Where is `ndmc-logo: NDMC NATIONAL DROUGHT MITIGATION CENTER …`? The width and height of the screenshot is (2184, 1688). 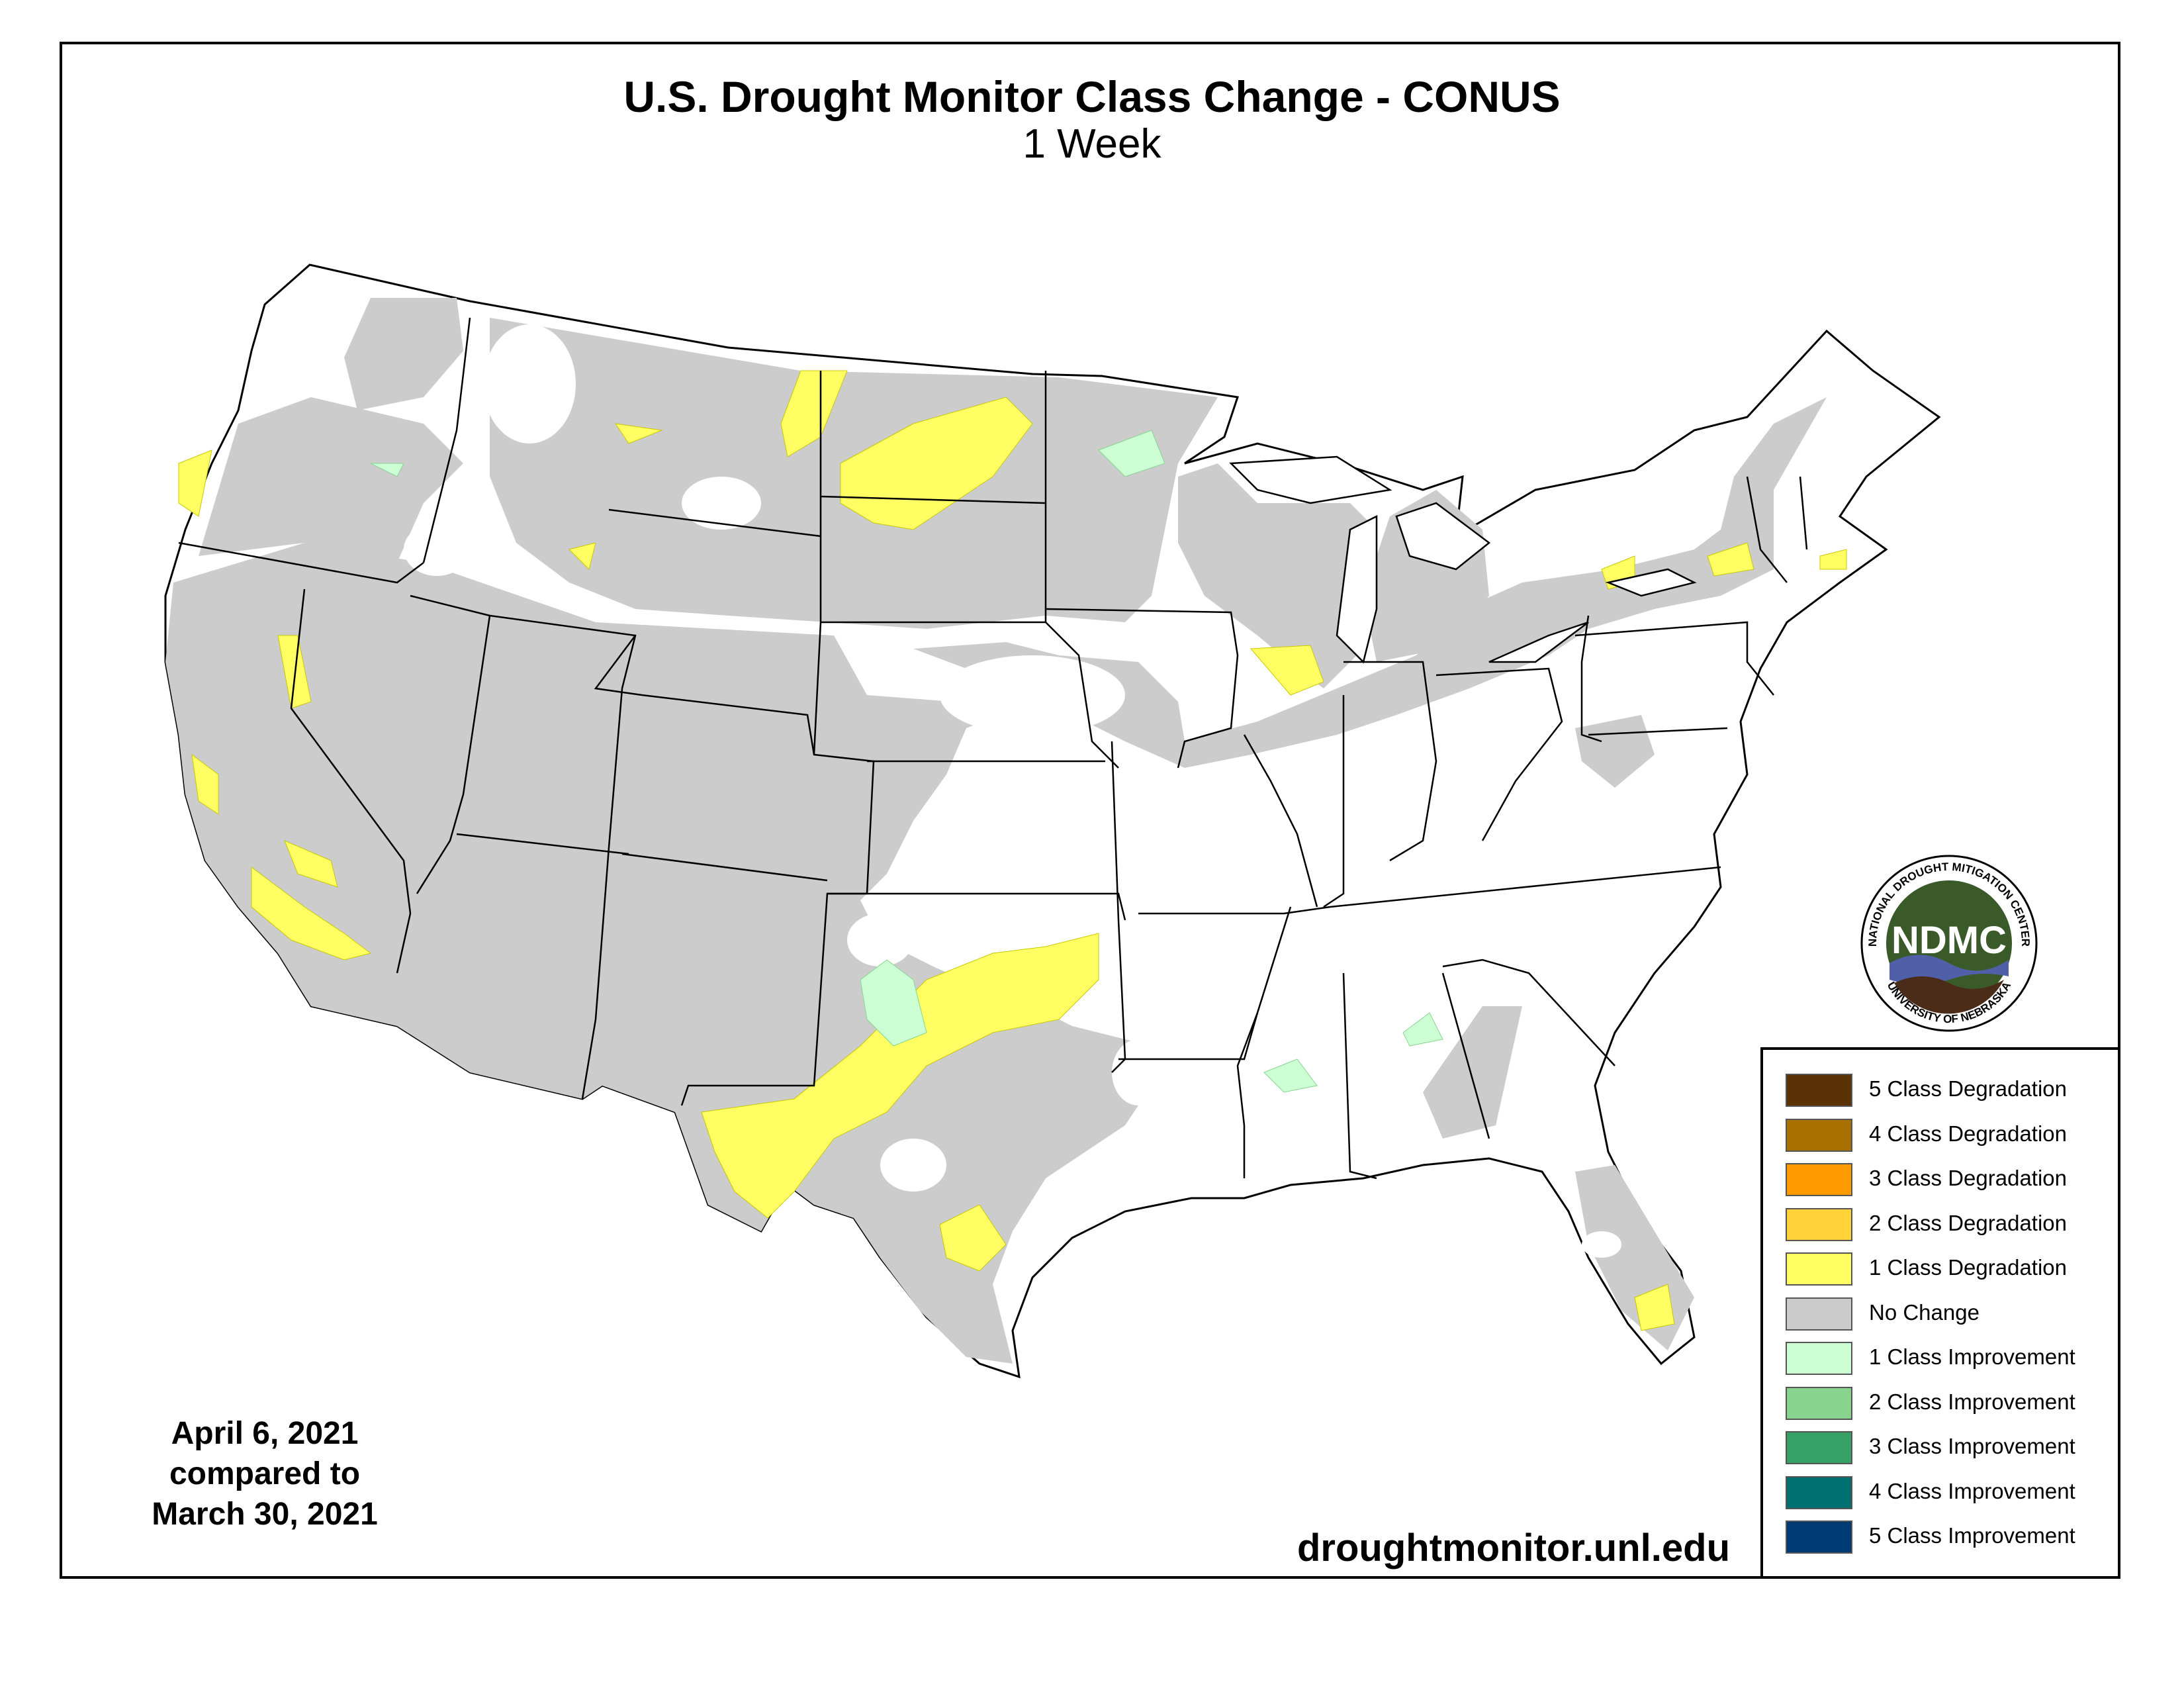
ndmc-logo: NDMC NATIONAL DROUGHT MITIGATION CENTER … is located at coordinates (1949, 943).